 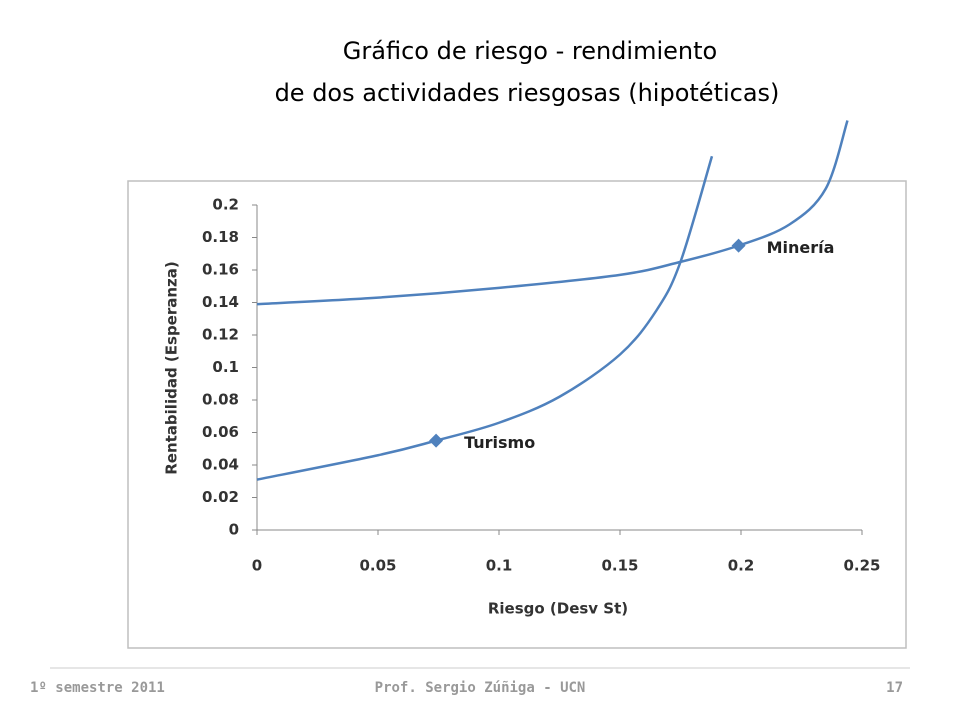 I want to click on y-tick-label: 0.18, so click(x=220, y=237).